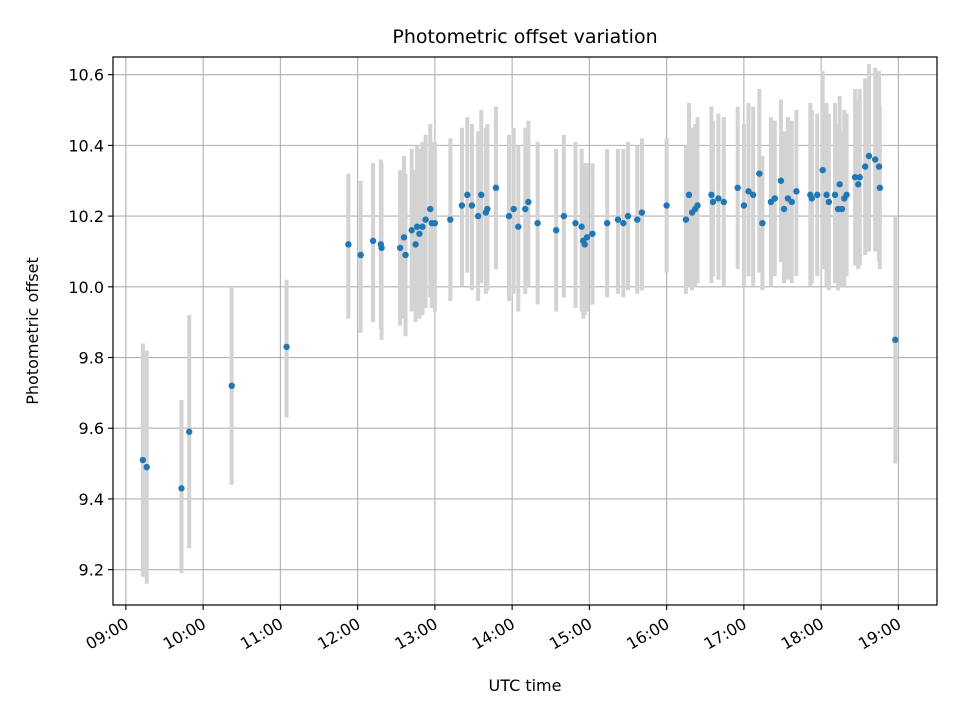  Describe the element at coordinates (91, 428) in the screenshot. I see `y-tick-label: 9.6` at that location.